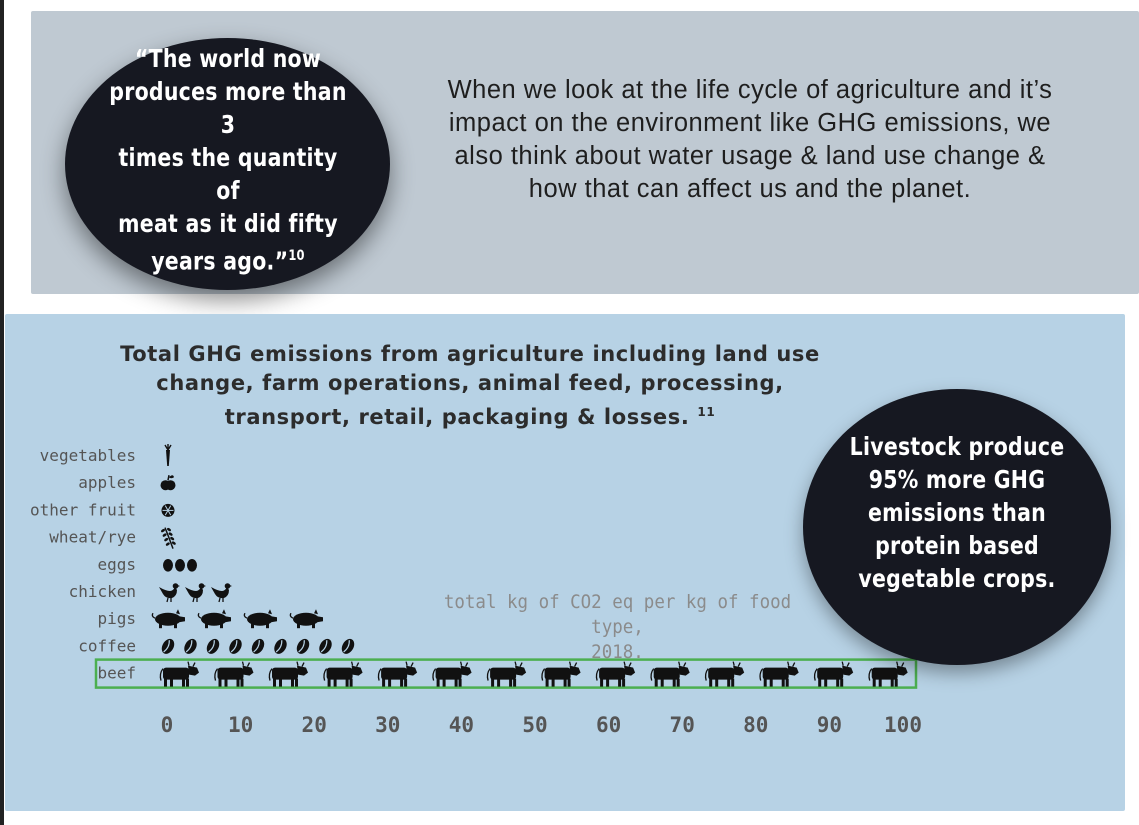  What do you see at coordinates (755, 725) in the screenshot?
I see `x-tick-label: 80` at bounding box center [755, 725].